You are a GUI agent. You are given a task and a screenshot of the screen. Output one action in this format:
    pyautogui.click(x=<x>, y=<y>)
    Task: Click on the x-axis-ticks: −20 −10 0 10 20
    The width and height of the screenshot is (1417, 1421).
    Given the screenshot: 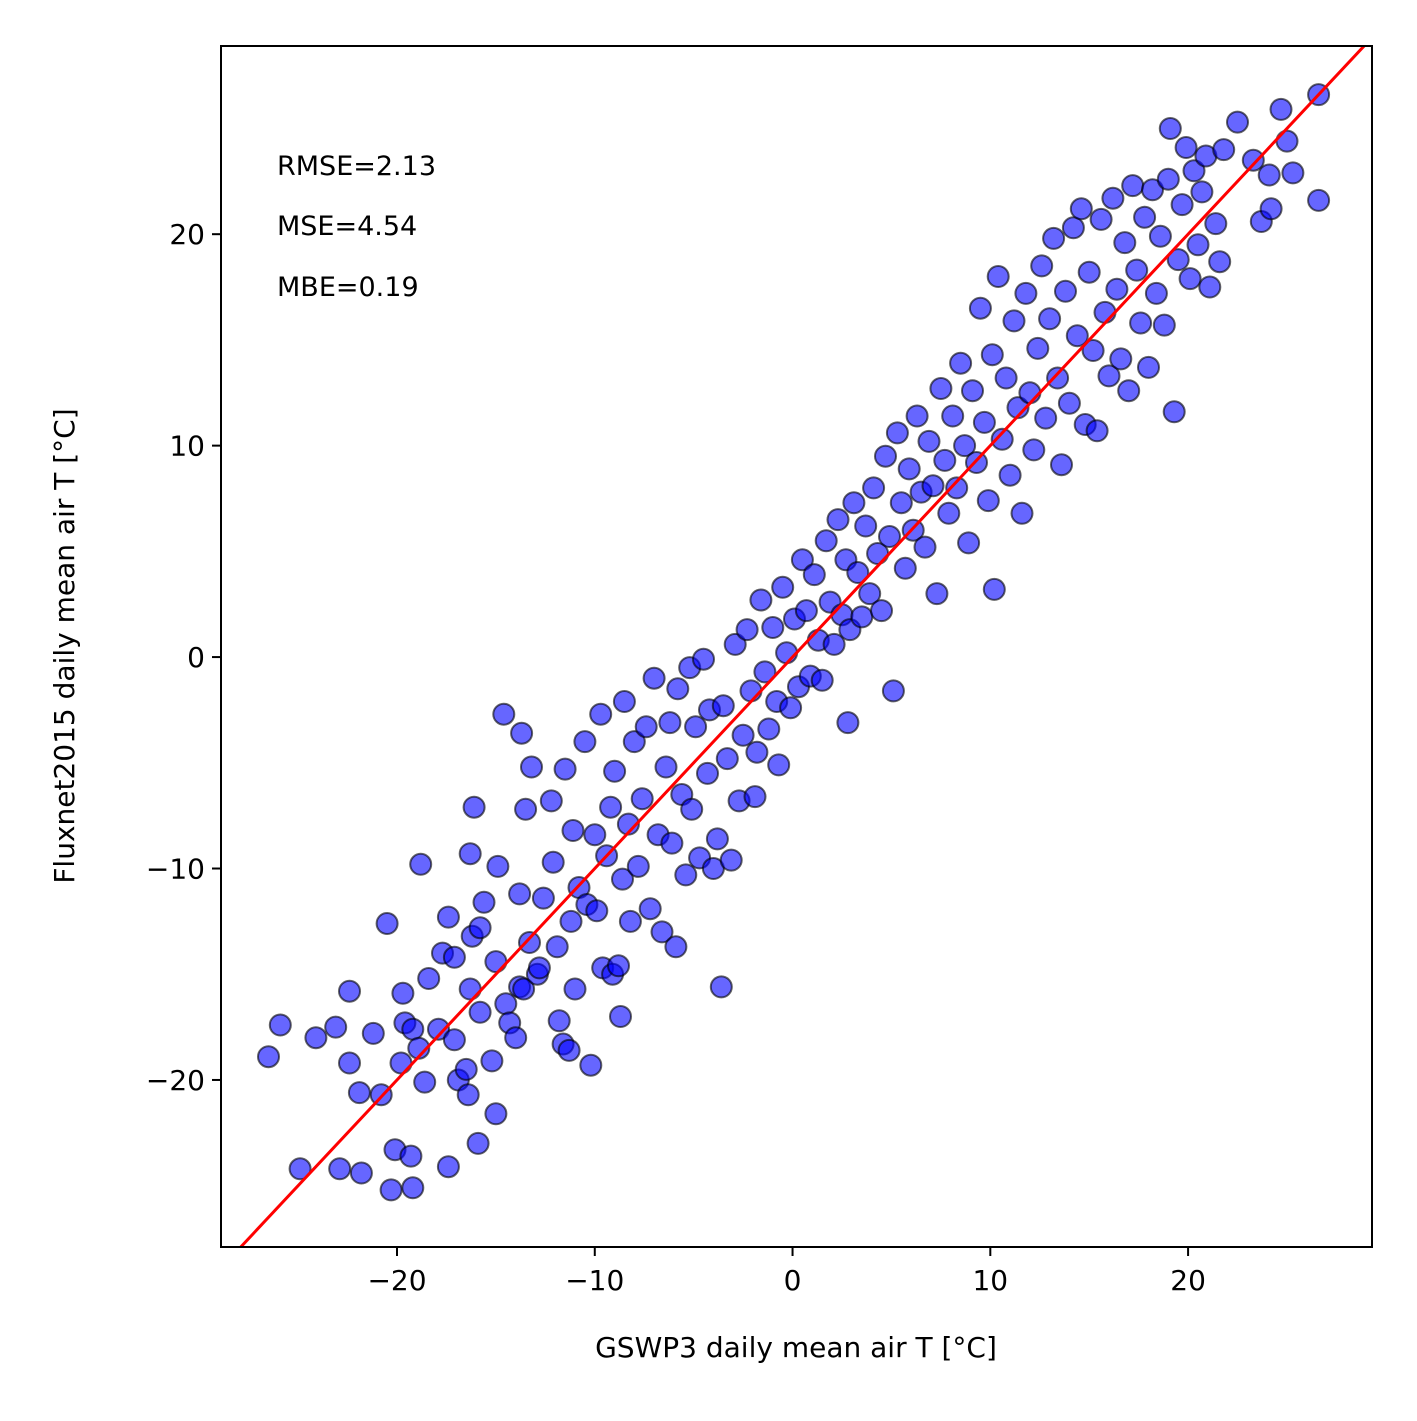 What is the action you would take?
    pyautogui.click(x=786, y=1272)
    